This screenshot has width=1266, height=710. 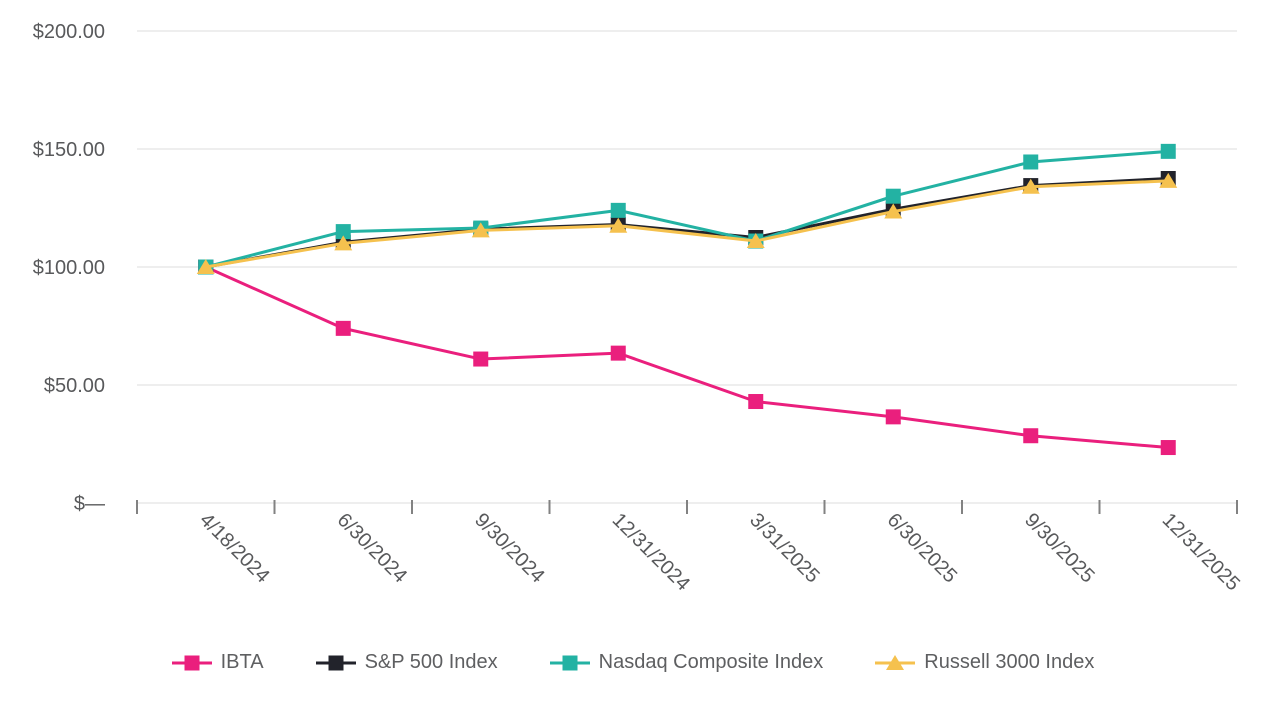 What do you see at coordinates (242, 662) in the screenshot?
I see `legend-label: IBTA` at bounding box center [242, 662].